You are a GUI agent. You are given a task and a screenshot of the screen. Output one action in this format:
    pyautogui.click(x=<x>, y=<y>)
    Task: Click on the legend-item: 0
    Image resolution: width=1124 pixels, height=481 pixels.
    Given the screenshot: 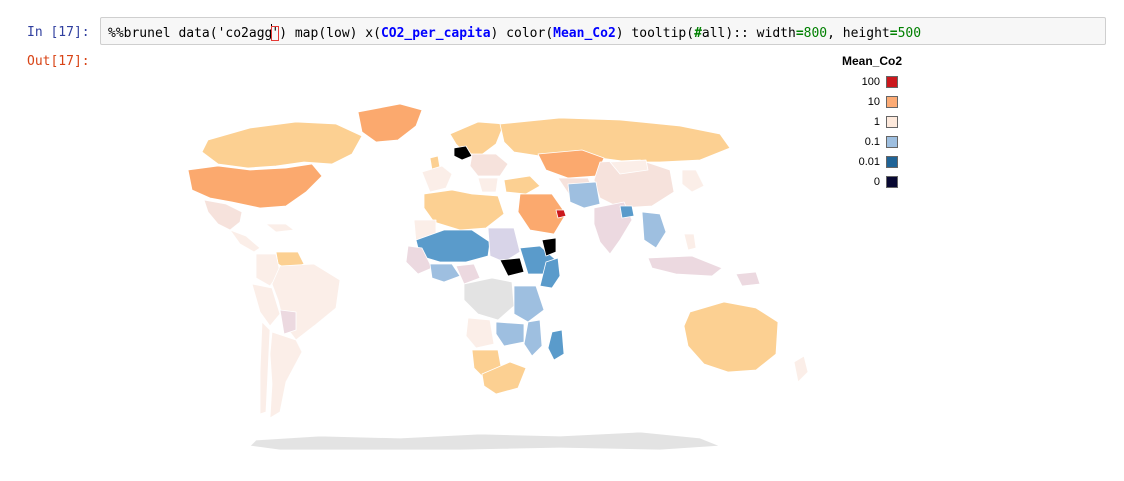 What is the action you would take?
    pyautogui.click(x=883, y=182)
    